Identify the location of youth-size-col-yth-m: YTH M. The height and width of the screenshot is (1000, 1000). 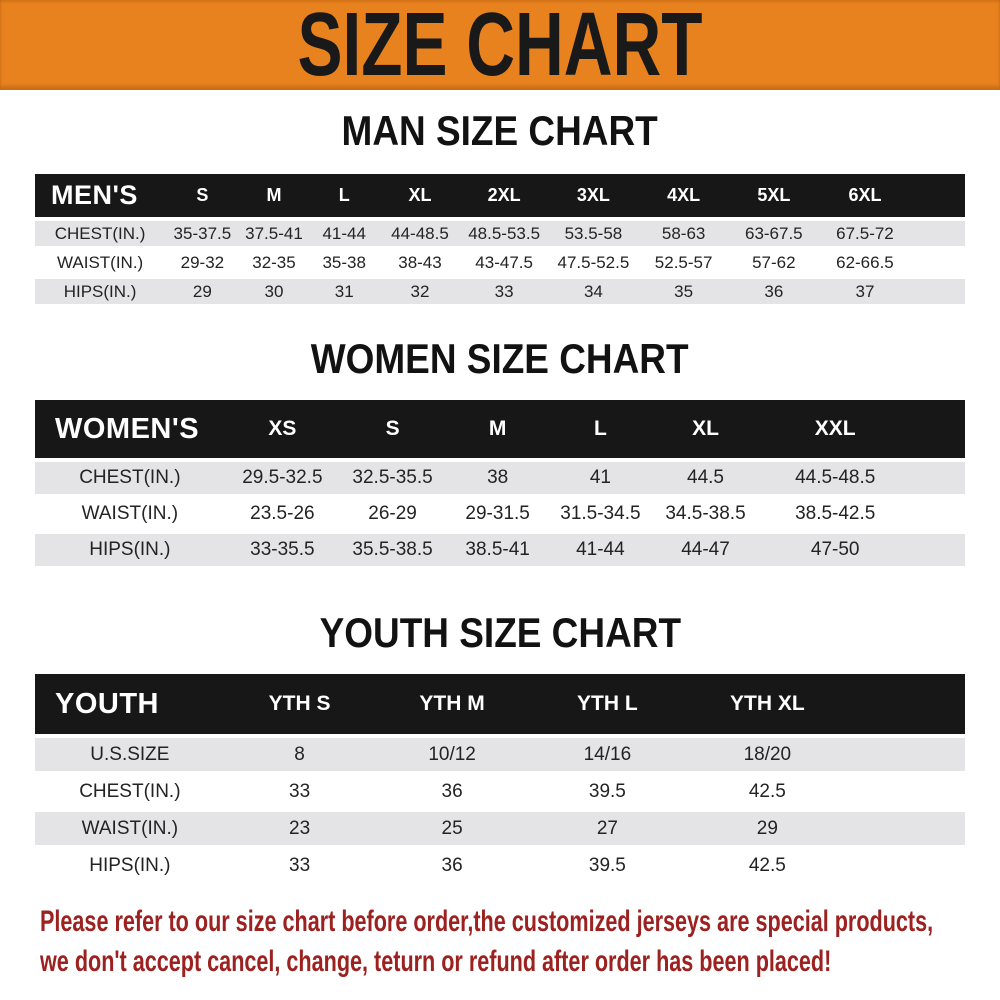
(452, 704).